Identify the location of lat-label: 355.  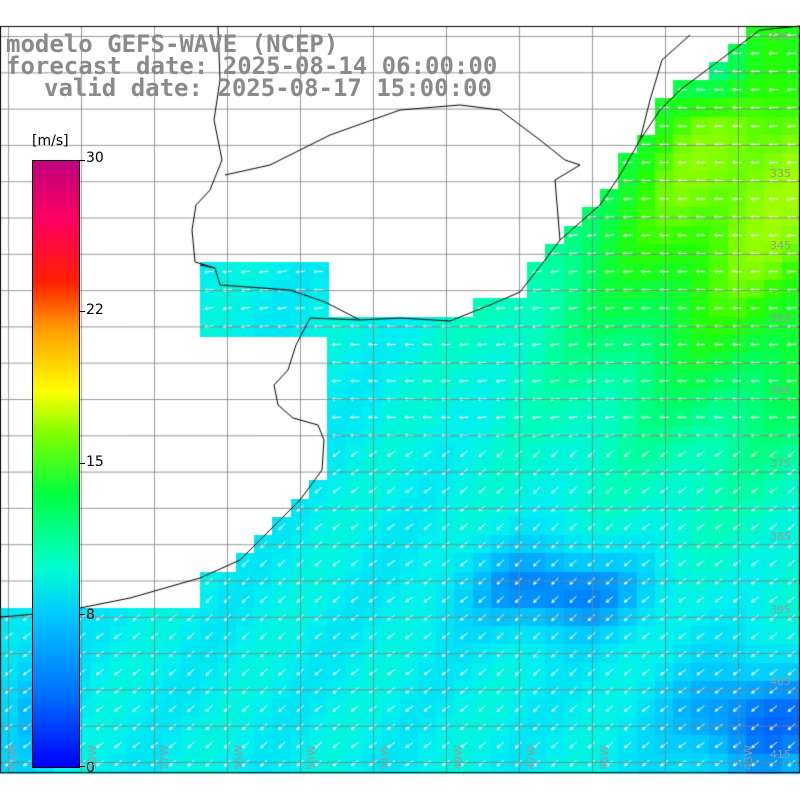
(780, 318).